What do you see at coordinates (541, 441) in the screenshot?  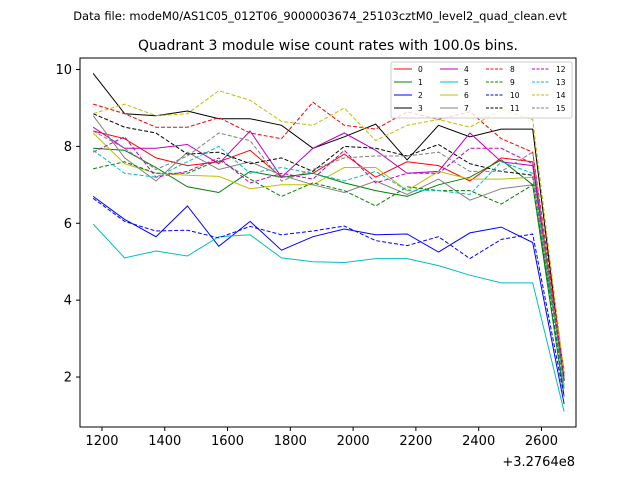 I see `x-tick-label: 2600` at bounding box center [541, 441].